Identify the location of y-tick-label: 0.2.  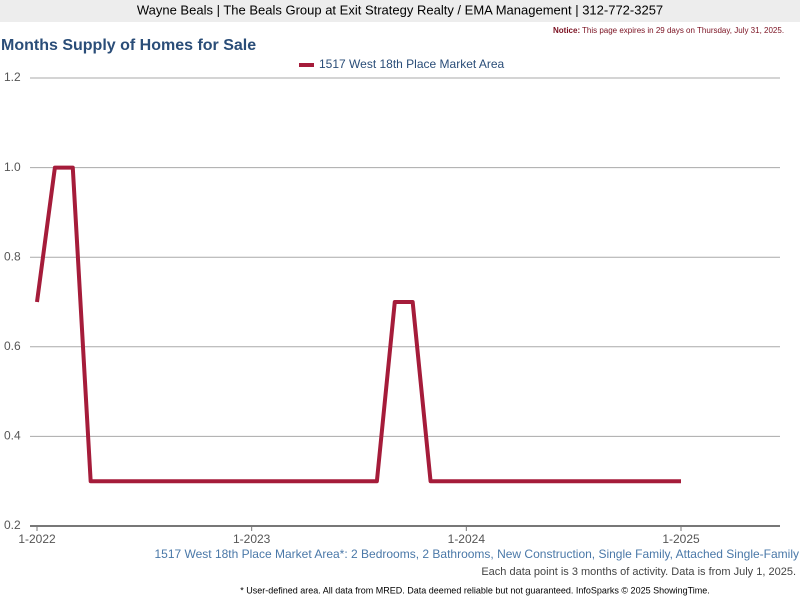
(12, 525).